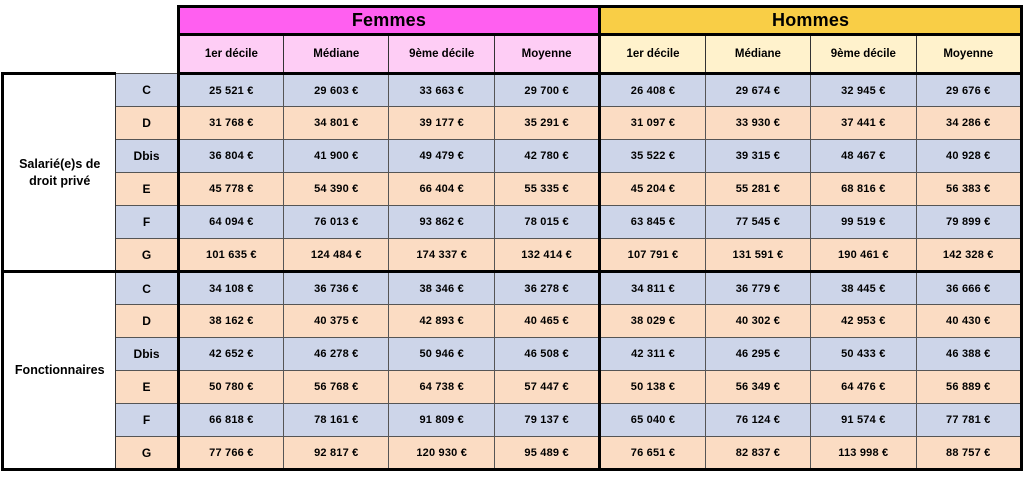 This screenshot has width=1024, height=487. Describe the element at coordinates (758, 156) in the screenshot. I see `value-cell: 39 315 €` at that location.